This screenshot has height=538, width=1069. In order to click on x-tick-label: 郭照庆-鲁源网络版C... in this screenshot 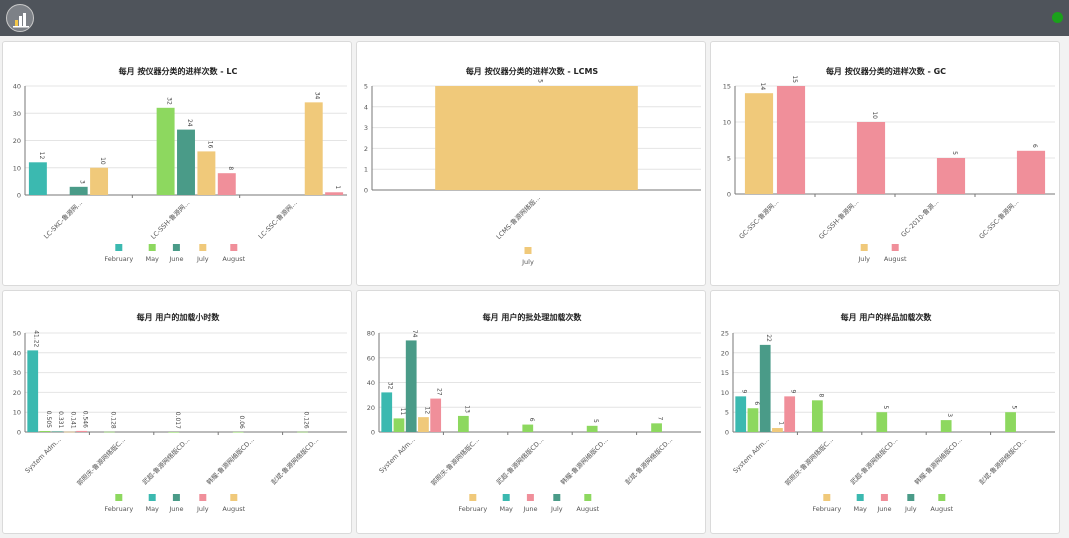, I will do `click(455, 461)`.